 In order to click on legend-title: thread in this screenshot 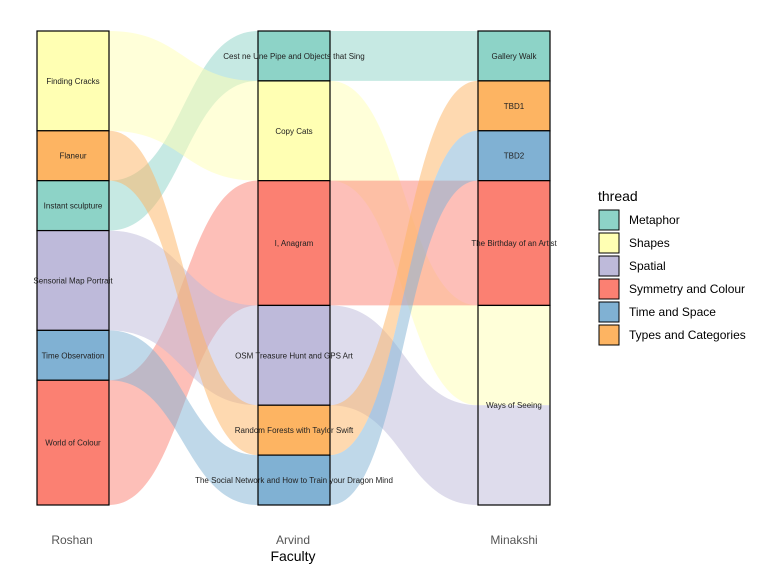, I will do `click(618, 196)`.